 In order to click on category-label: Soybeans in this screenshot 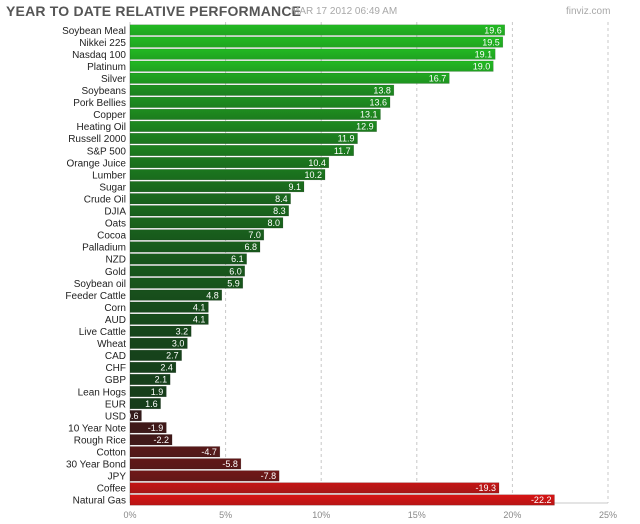, I will do `click(104, 91)`.